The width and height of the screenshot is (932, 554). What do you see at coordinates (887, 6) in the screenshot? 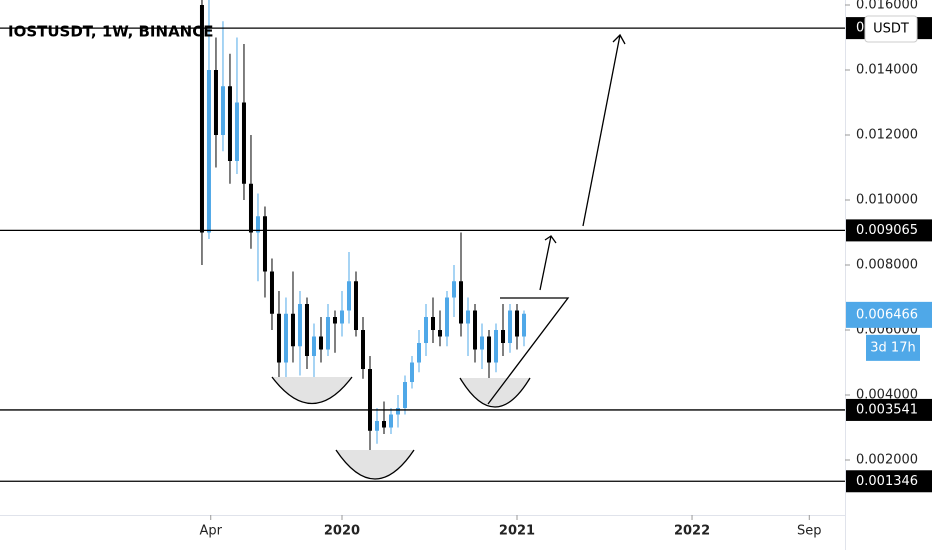
I see `y-tick-label: 0.016000` at bounding box center [887, 6].